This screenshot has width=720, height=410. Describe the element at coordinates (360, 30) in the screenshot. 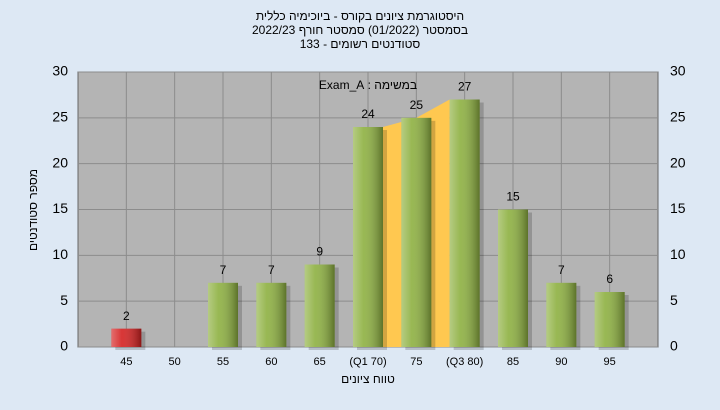

I see `title-line: בסמסטר (01/2022) סמסטר חורף 2022/23` at that location.